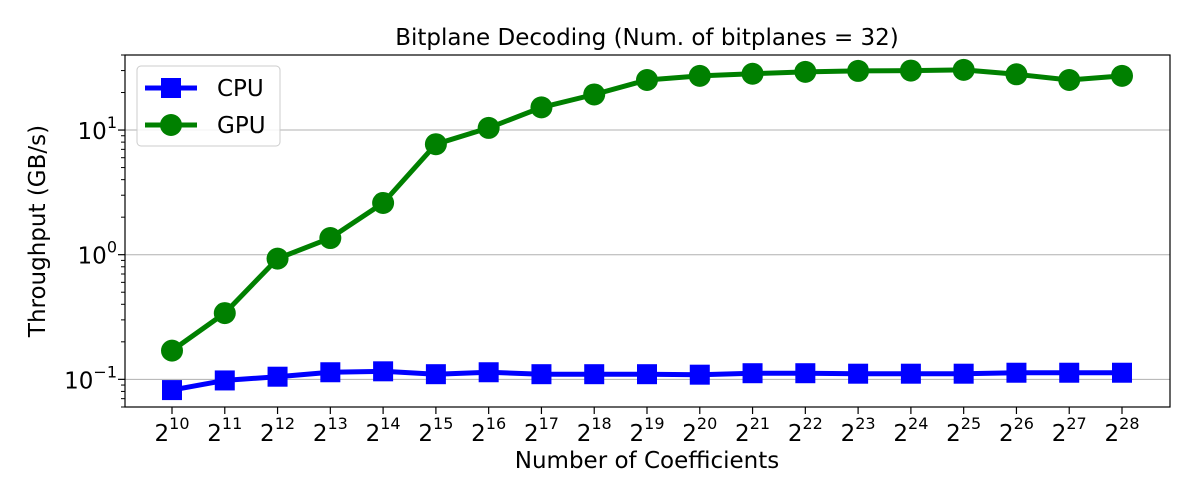 This screenshot has height=500, width=1200. I want to click on y-axis: 10⁻¹ 10⁰ 10¹, so click(94, 231).